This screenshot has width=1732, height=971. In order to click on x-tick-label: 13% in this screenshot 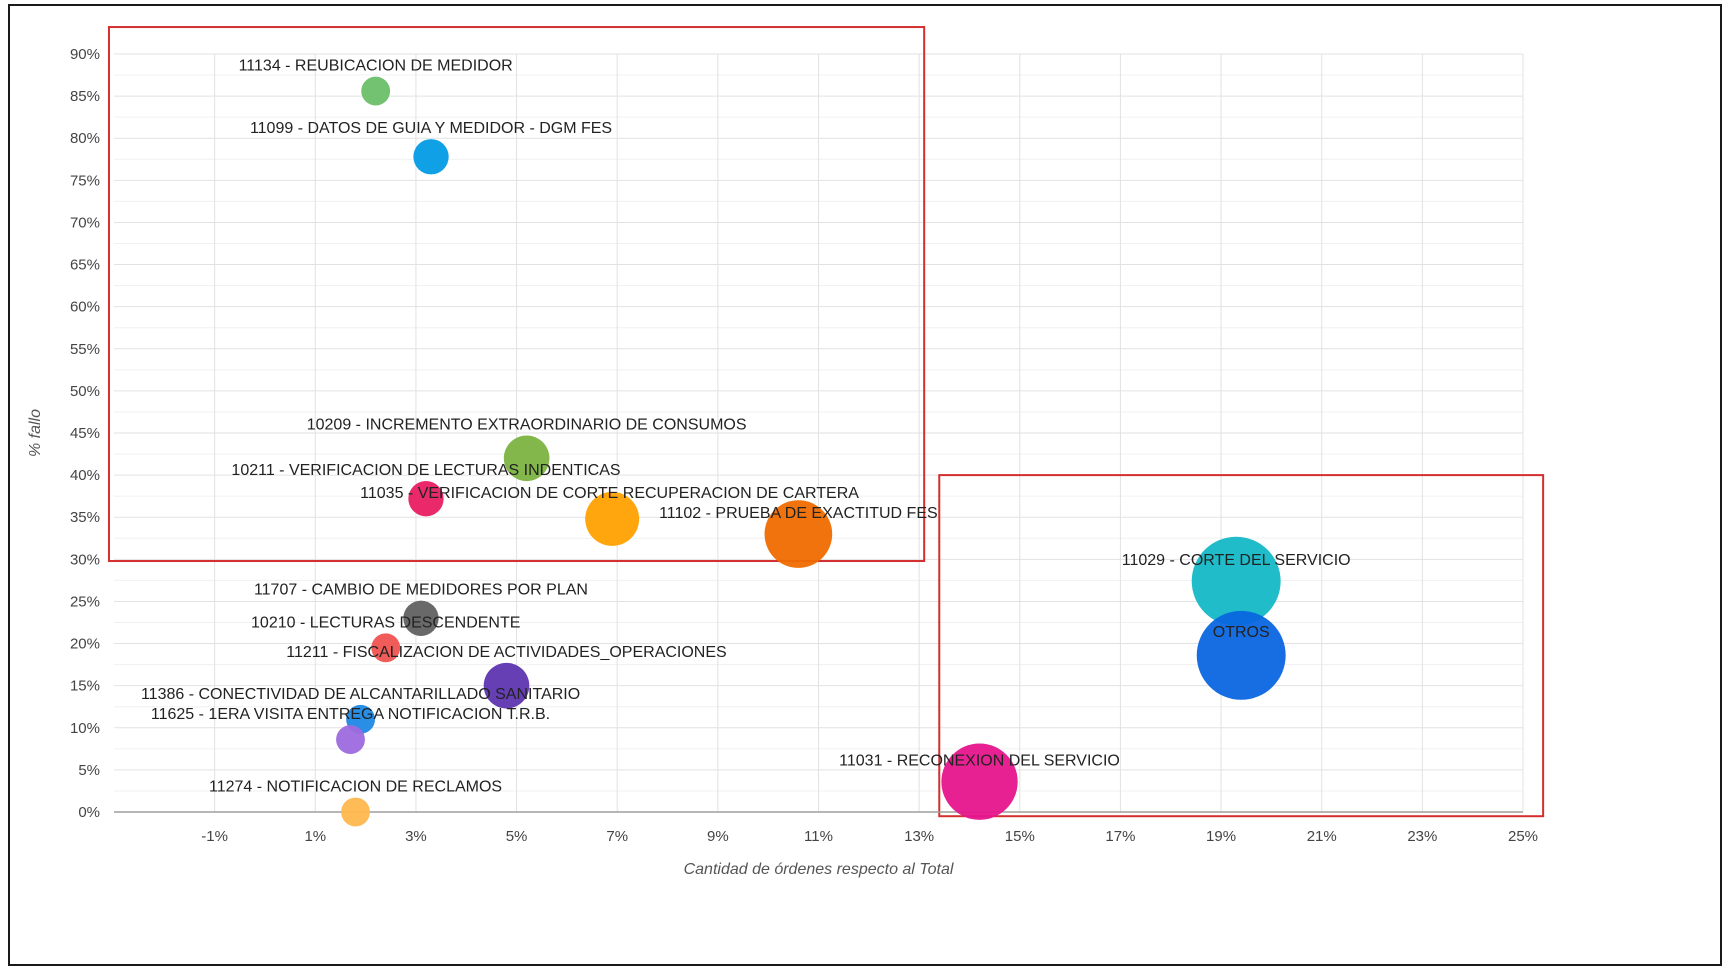, I will do `click(919, 836)`.